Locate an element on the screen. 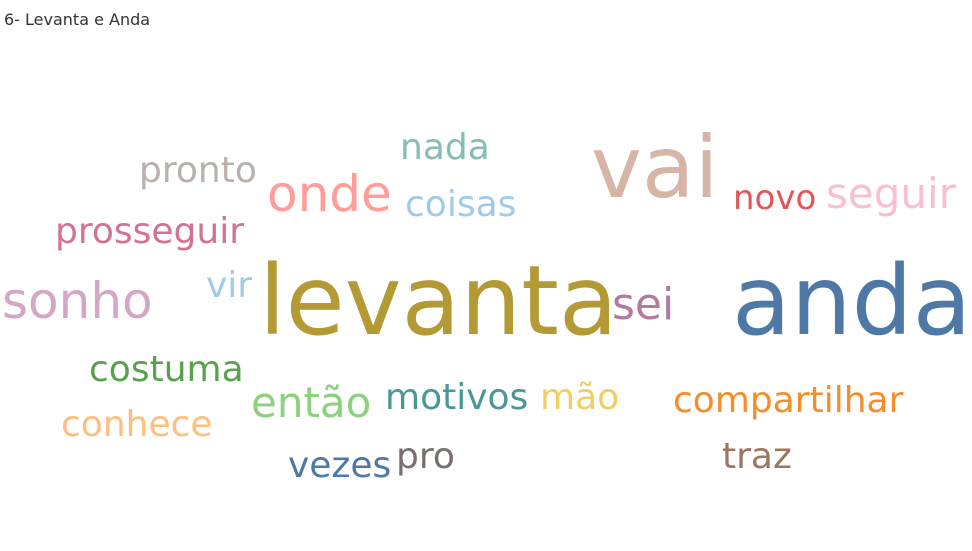 Image resolution: width=972 pixels, height=551 pixels. word-levanta: levanta is located at coordinates (438, 301).